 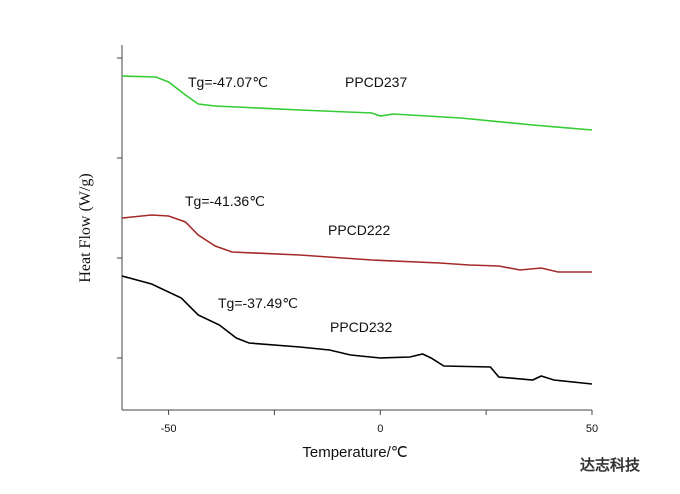 I want to click on series-label: PPCD237, so click(x=376, y=82).